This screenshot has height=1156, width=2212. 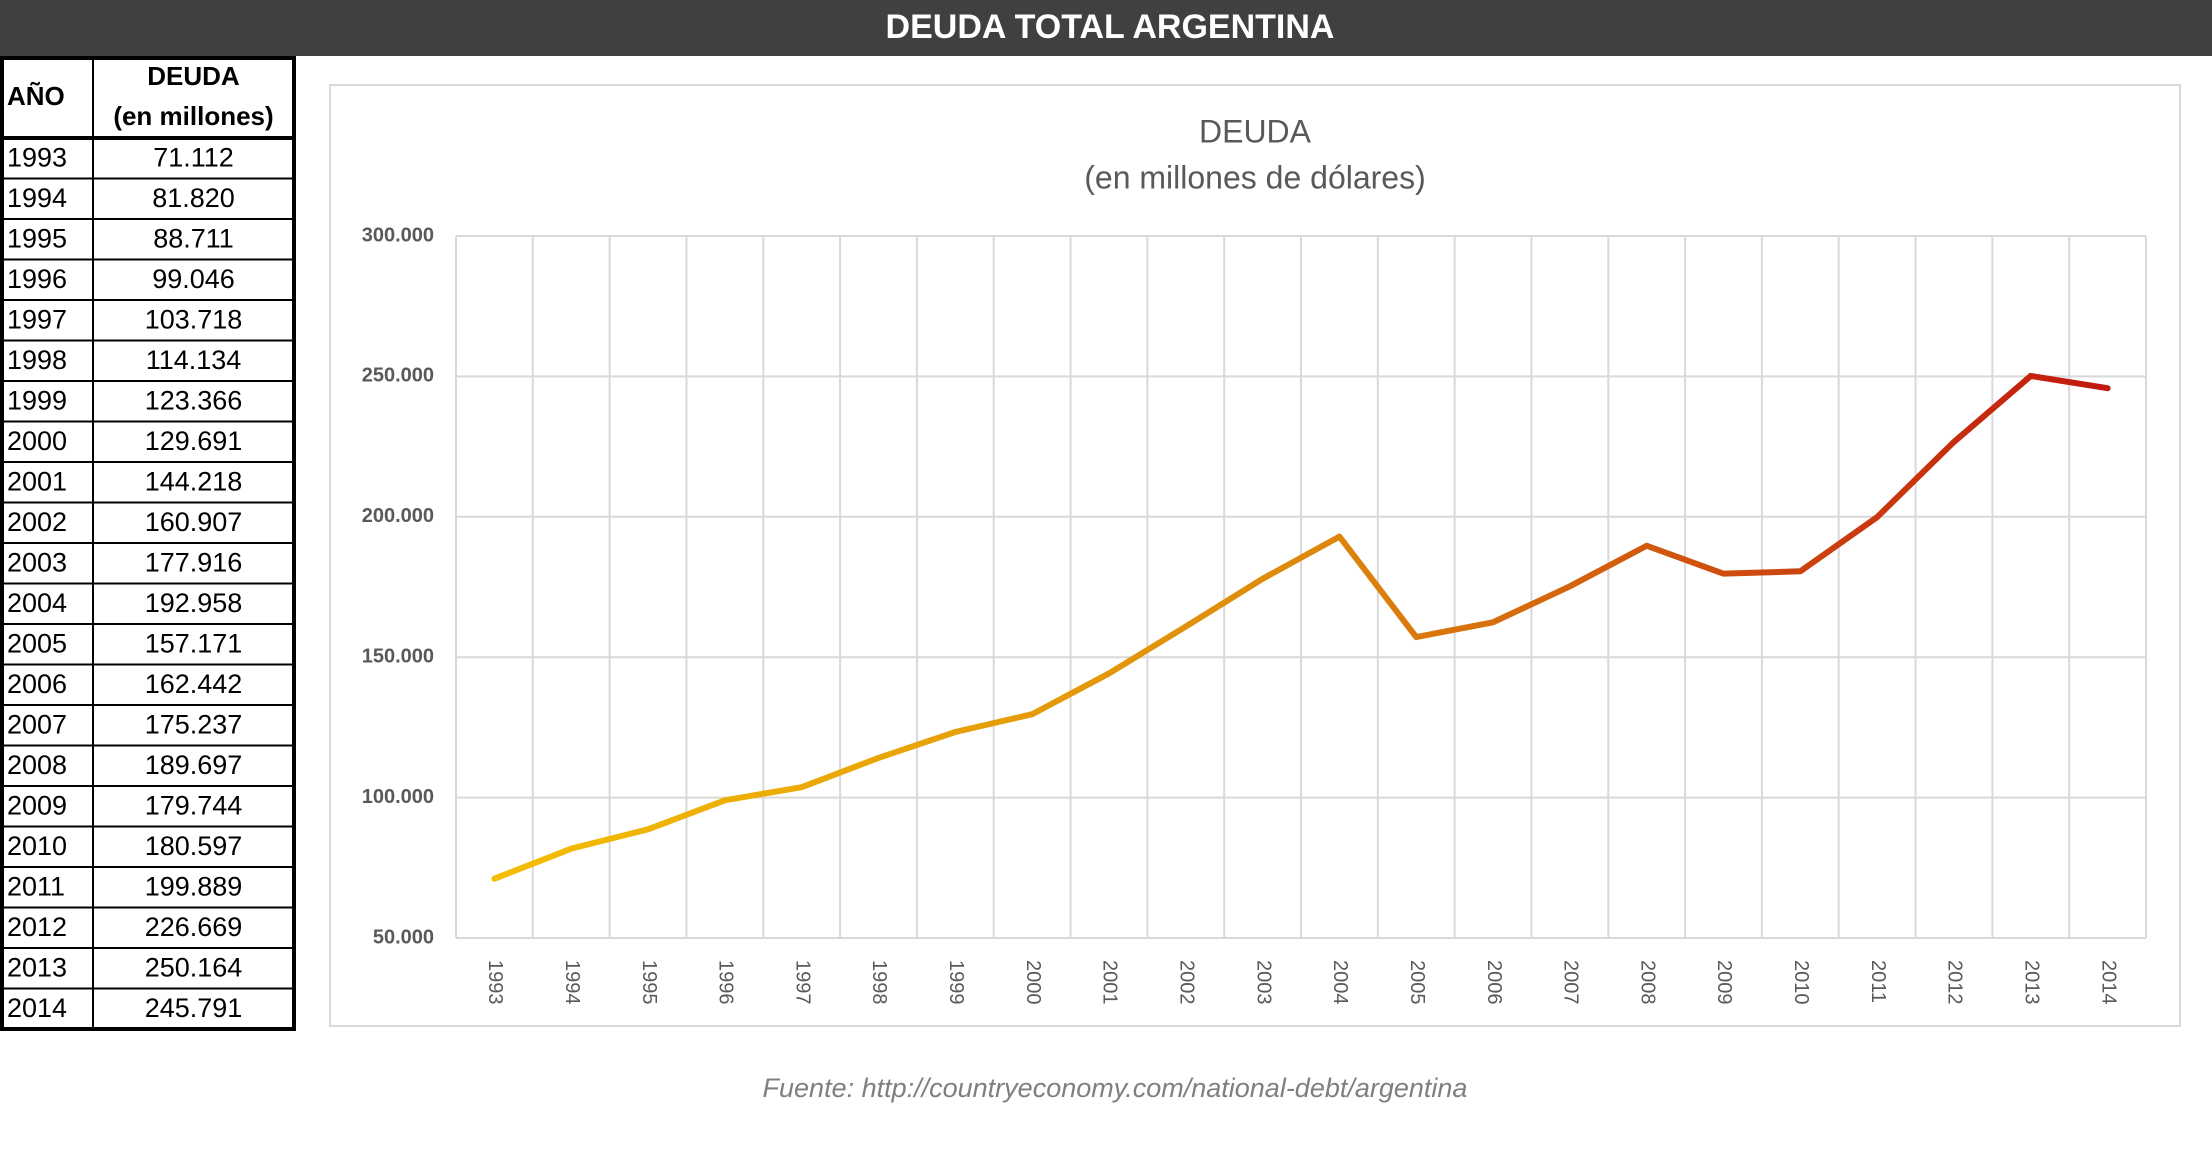 I want to click on table-cell: 1993, so click(x=37, y=157).